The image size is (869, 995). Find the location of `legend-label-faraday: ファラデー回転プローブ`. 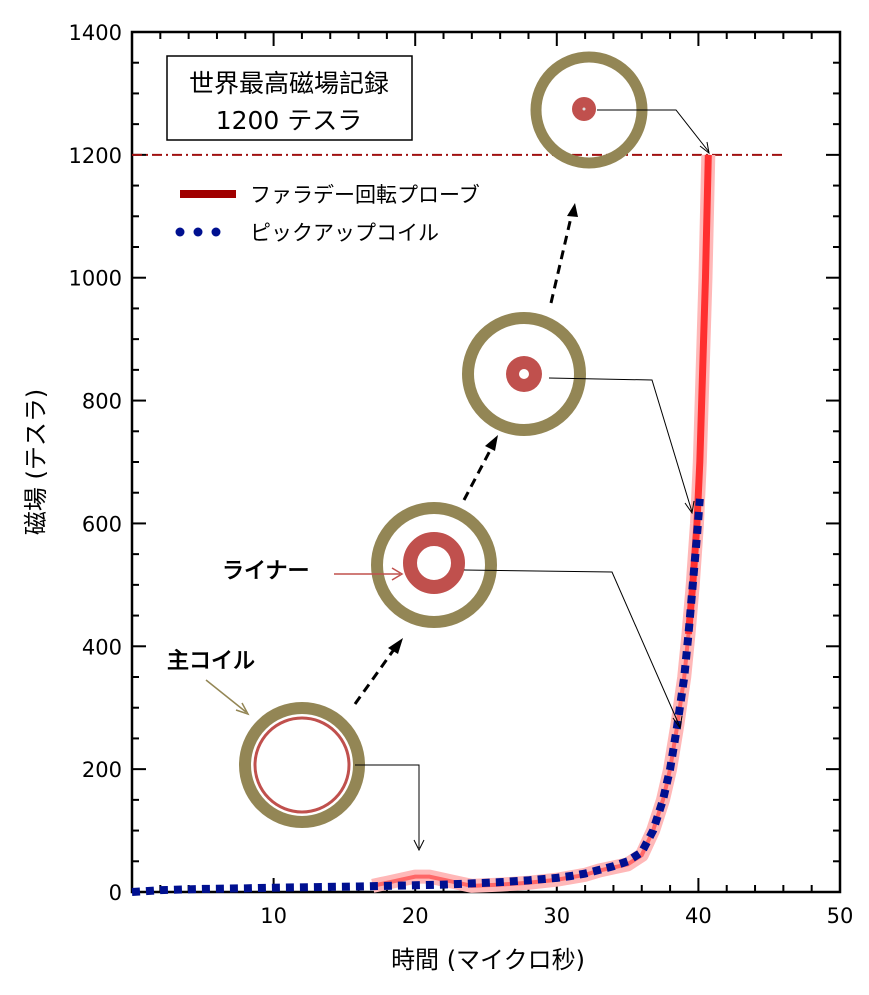

legend-label-faraday: ファラデー回転プローブ is located at coordinates (365, 195).